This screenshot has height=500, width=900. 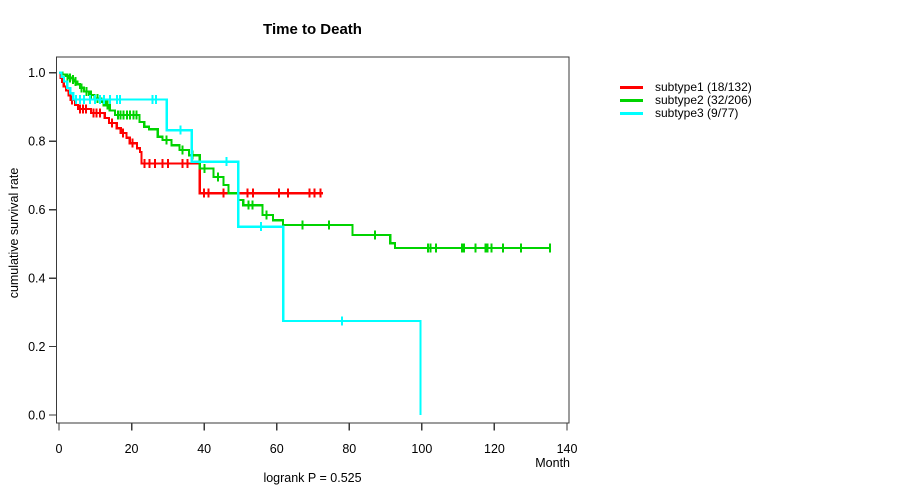 I want to click on y-tick-label: 0.2, so click(x=36, y=347).